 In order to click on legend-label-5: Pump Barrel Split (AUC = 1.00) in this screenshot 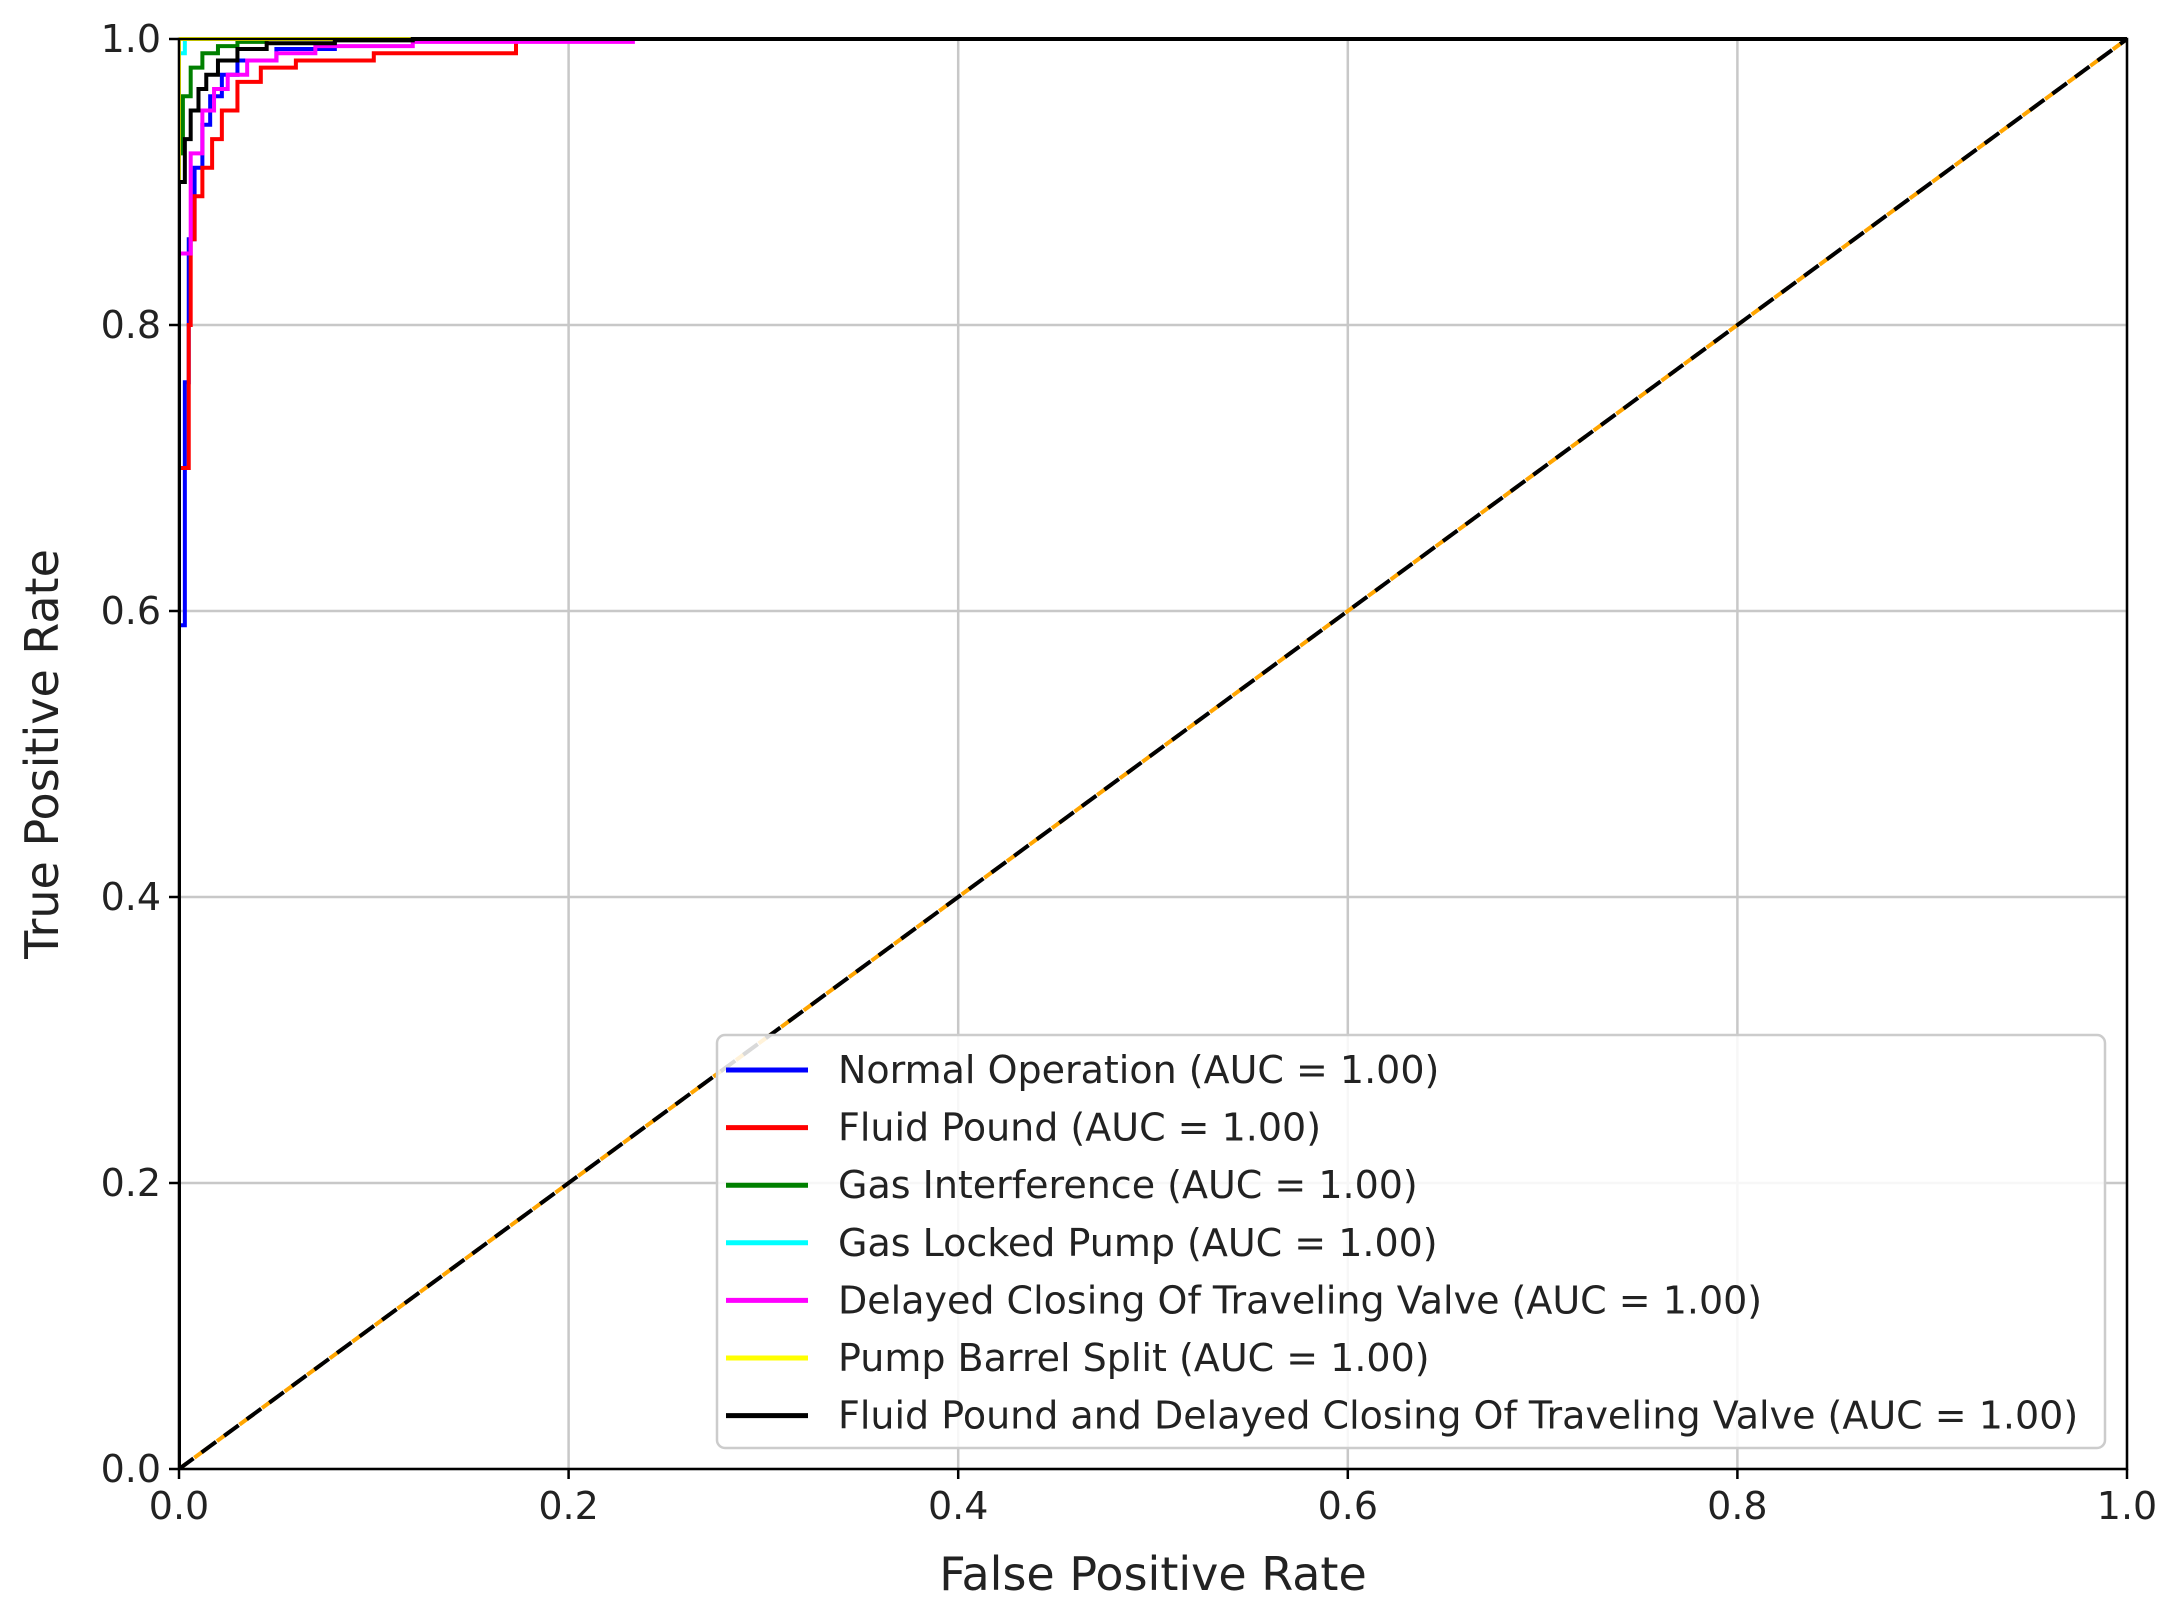, I will do `click(1134, 1358)`.